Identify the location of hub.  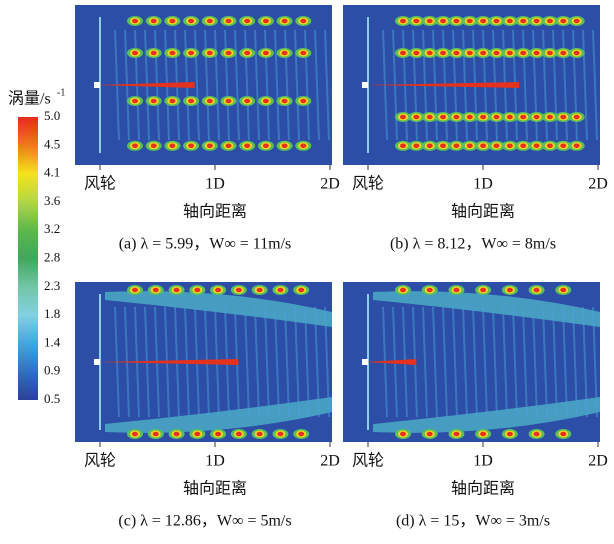
(97, 85).